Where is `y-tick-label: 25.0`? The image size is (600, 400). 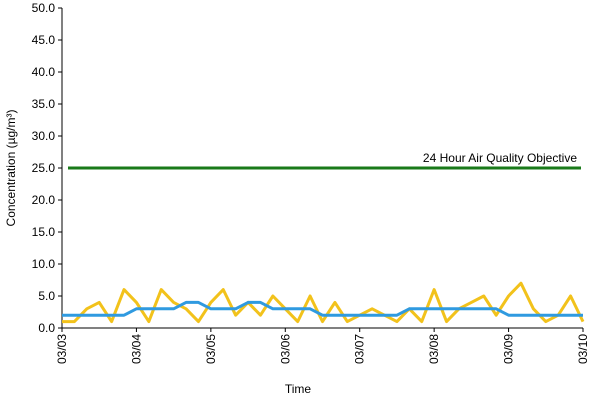
y-tick-label: 25.0 is located at coordinates (44, 168).